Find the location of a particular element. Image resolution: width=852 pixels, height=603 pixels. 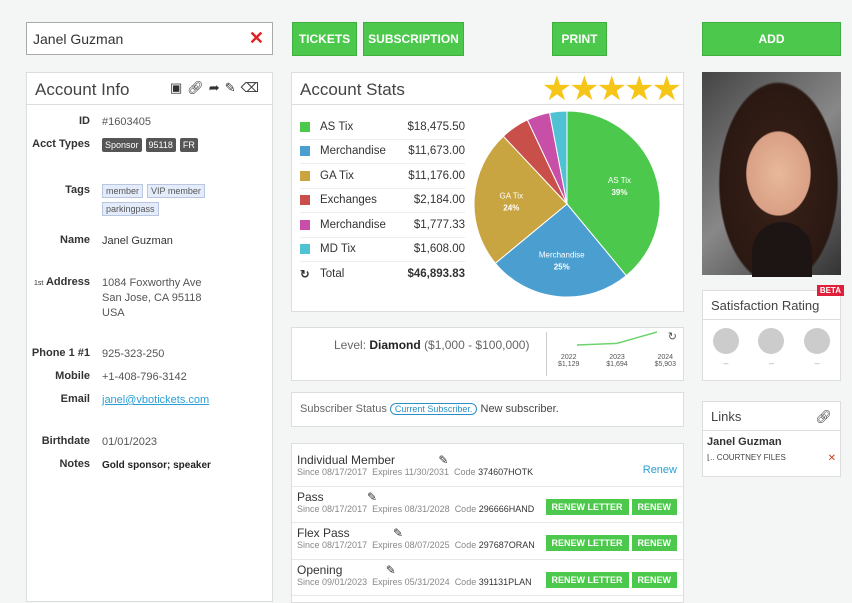

trend-point: 2023 $1,694 is located at coordinates (616, 361).